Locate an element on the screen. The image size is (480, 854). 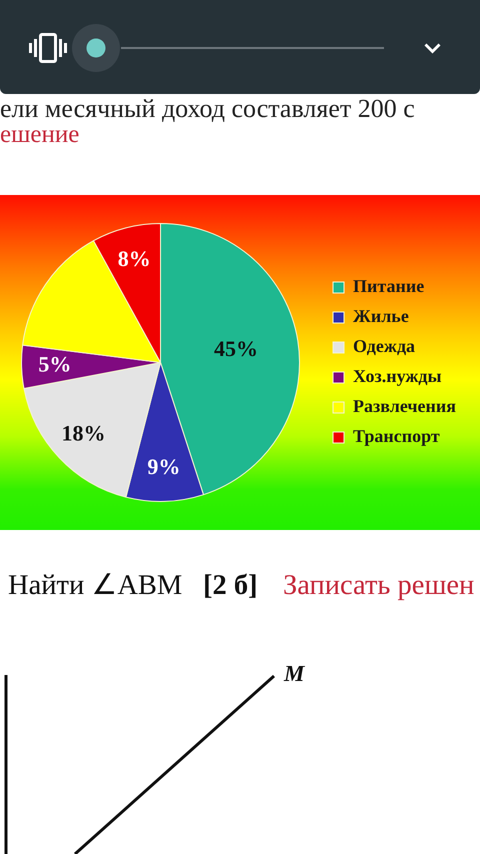
text: M is located at coordinates (294, 674).